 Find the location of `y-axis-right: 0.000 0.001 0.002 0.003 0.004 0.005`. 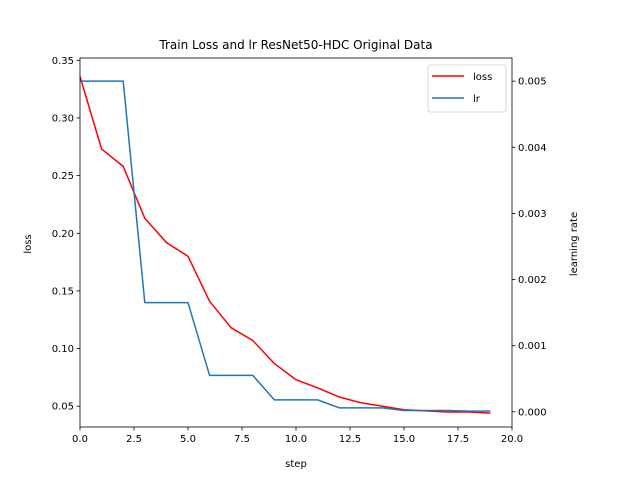

y-axis-right: 0.000 0.001 0.002 0.003 0.004 0.005 is located at coordinates (529, 247).